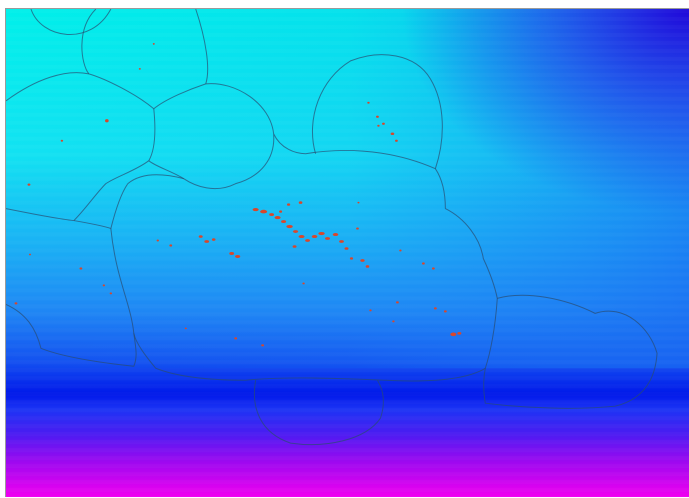  What do you see at coordinates (71, 22) in the screenshot?
I see `region-northwest-corner` at bounding box center [71, 22].